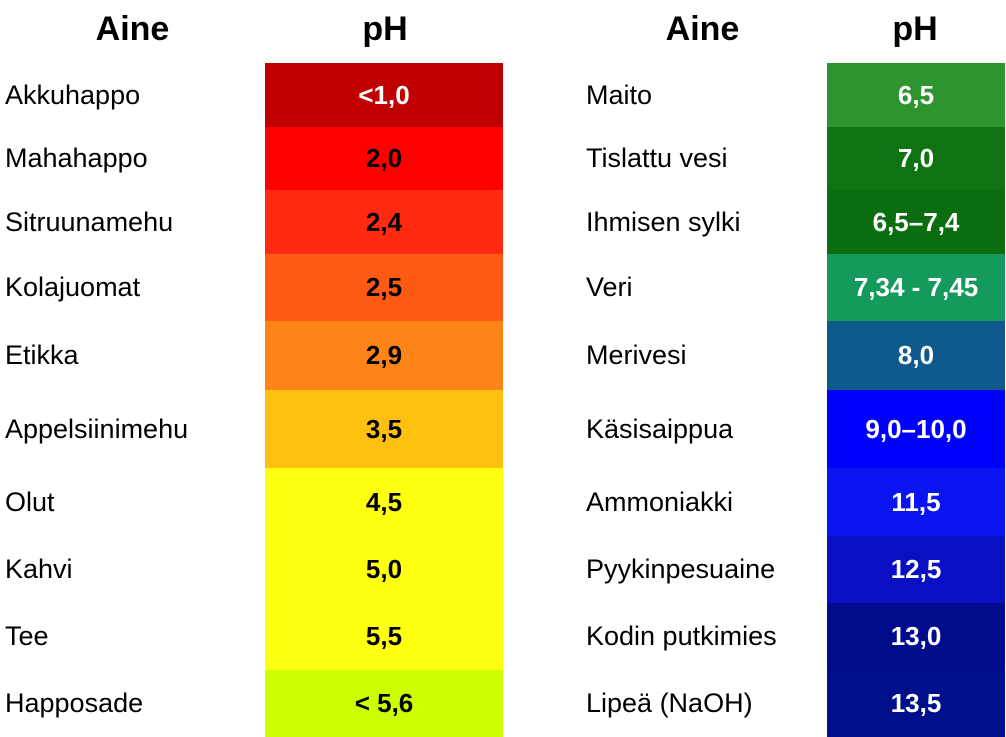 This screenshot has width=1006, height=737. What do you see at coordinates (132, 28) in the screenshot?
I see `left-header-substance: Aine` at bounding box center [132, 28].